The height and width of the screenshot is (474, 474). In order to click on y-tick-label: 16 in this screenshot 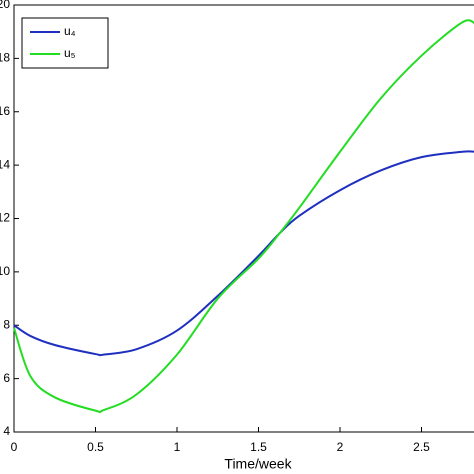, I will do `click(5, 111)`.